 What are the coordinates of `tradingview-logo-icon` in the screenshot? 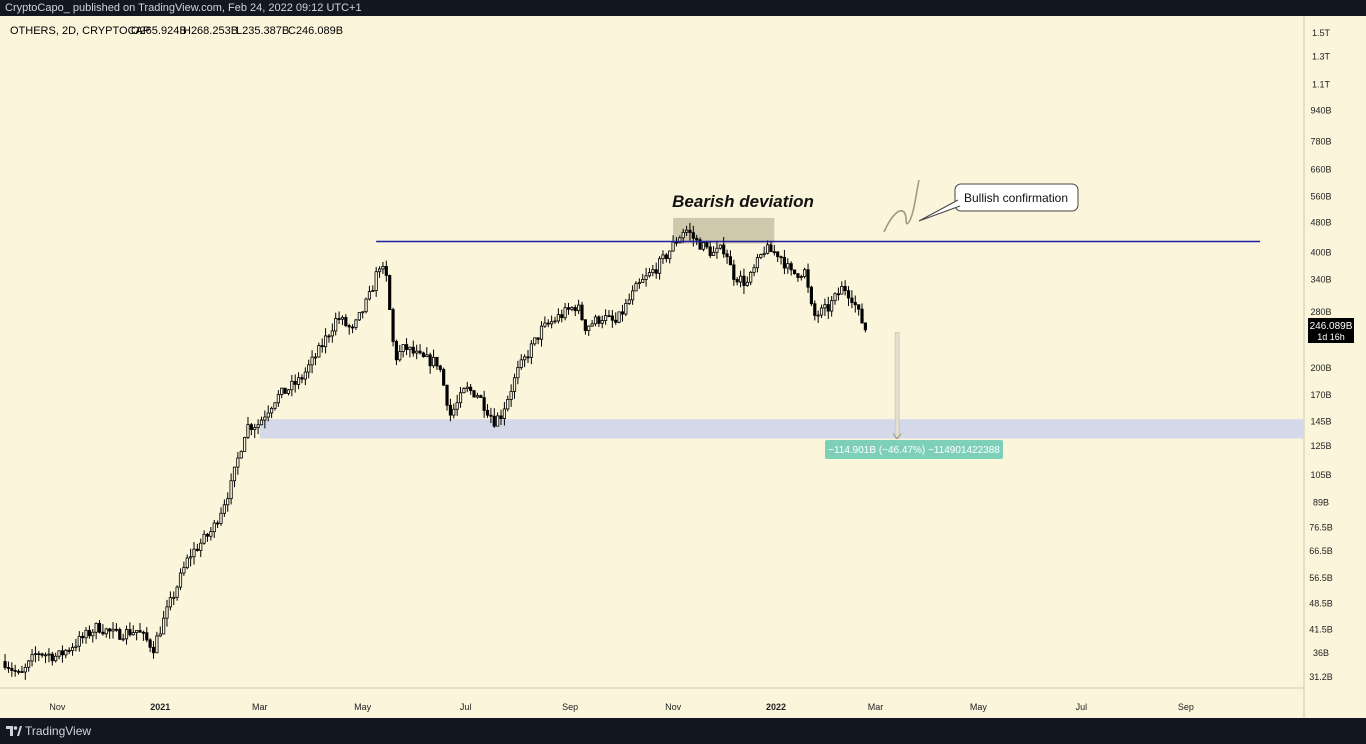 It's located at (14, 731).